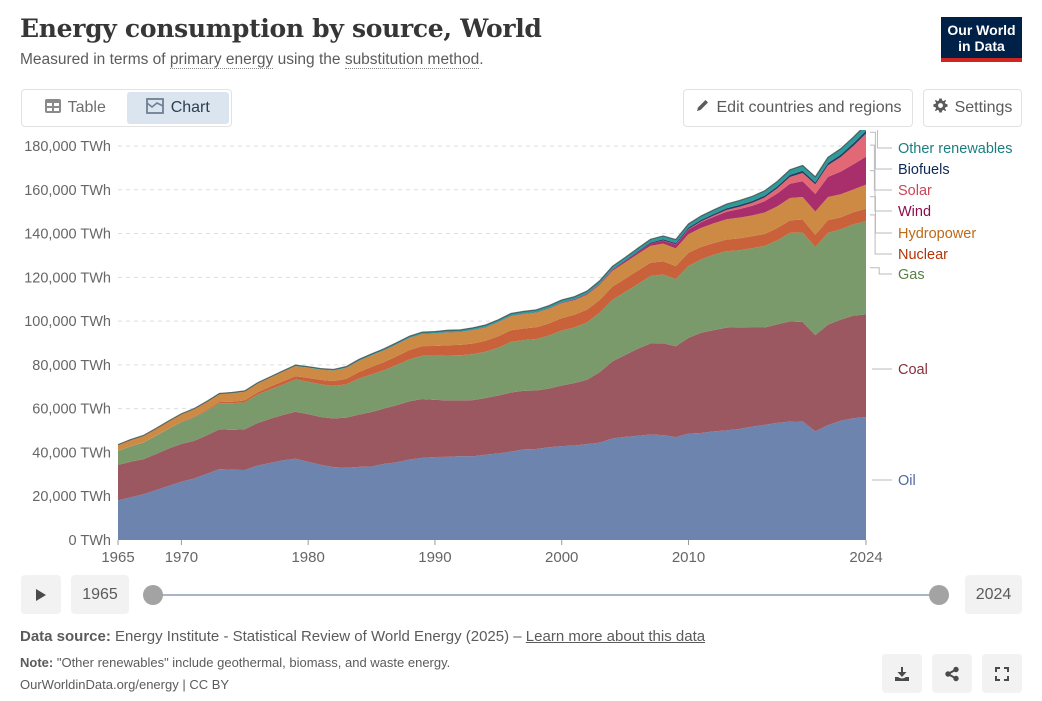 This screenshot has width=1042, height=701. What do you see at coordinates (153, 595) in the screenshot?
I see `start-handle` at bounding box center [153, 595].